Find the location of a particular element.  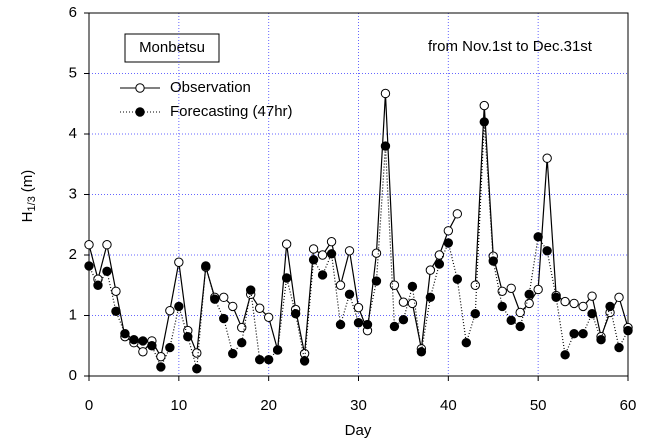

x-tick-label: 20 is located at coordinates (268, 405).